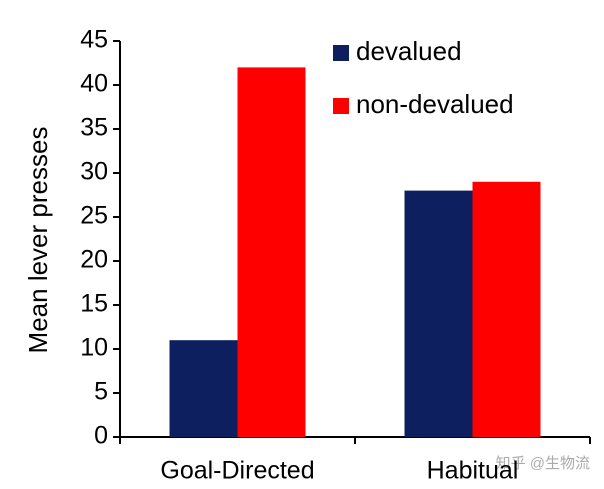 This screenshot has width=604, height=489. Describe the element at coordinates (473, 471) in the screenshot. I see `x-tick-label: Habitual` at that location.